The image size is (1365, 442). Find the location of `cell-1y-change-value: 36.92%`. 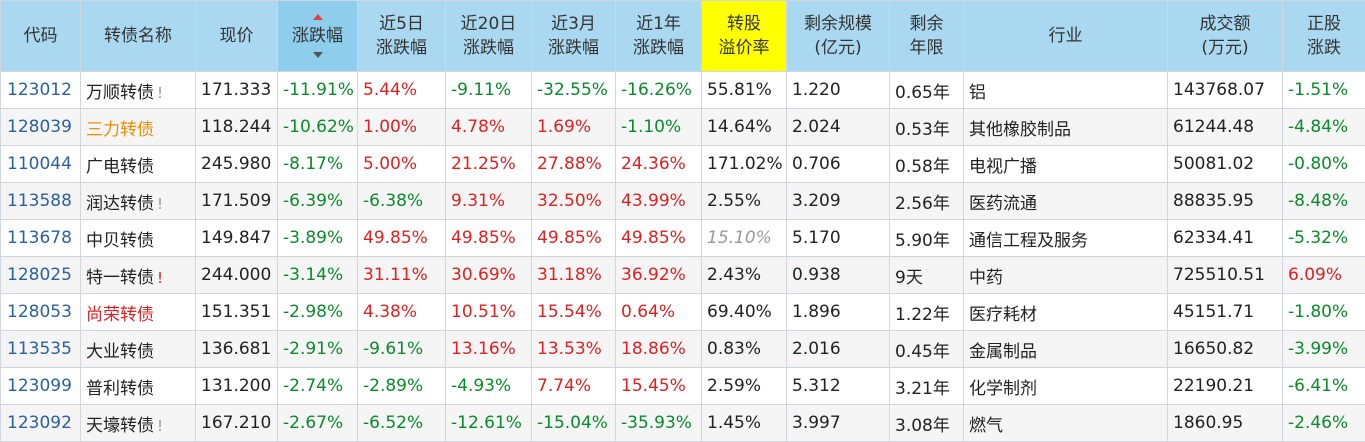

cell-1y-change-value: 36.92% is located at coordinates (653, 275).